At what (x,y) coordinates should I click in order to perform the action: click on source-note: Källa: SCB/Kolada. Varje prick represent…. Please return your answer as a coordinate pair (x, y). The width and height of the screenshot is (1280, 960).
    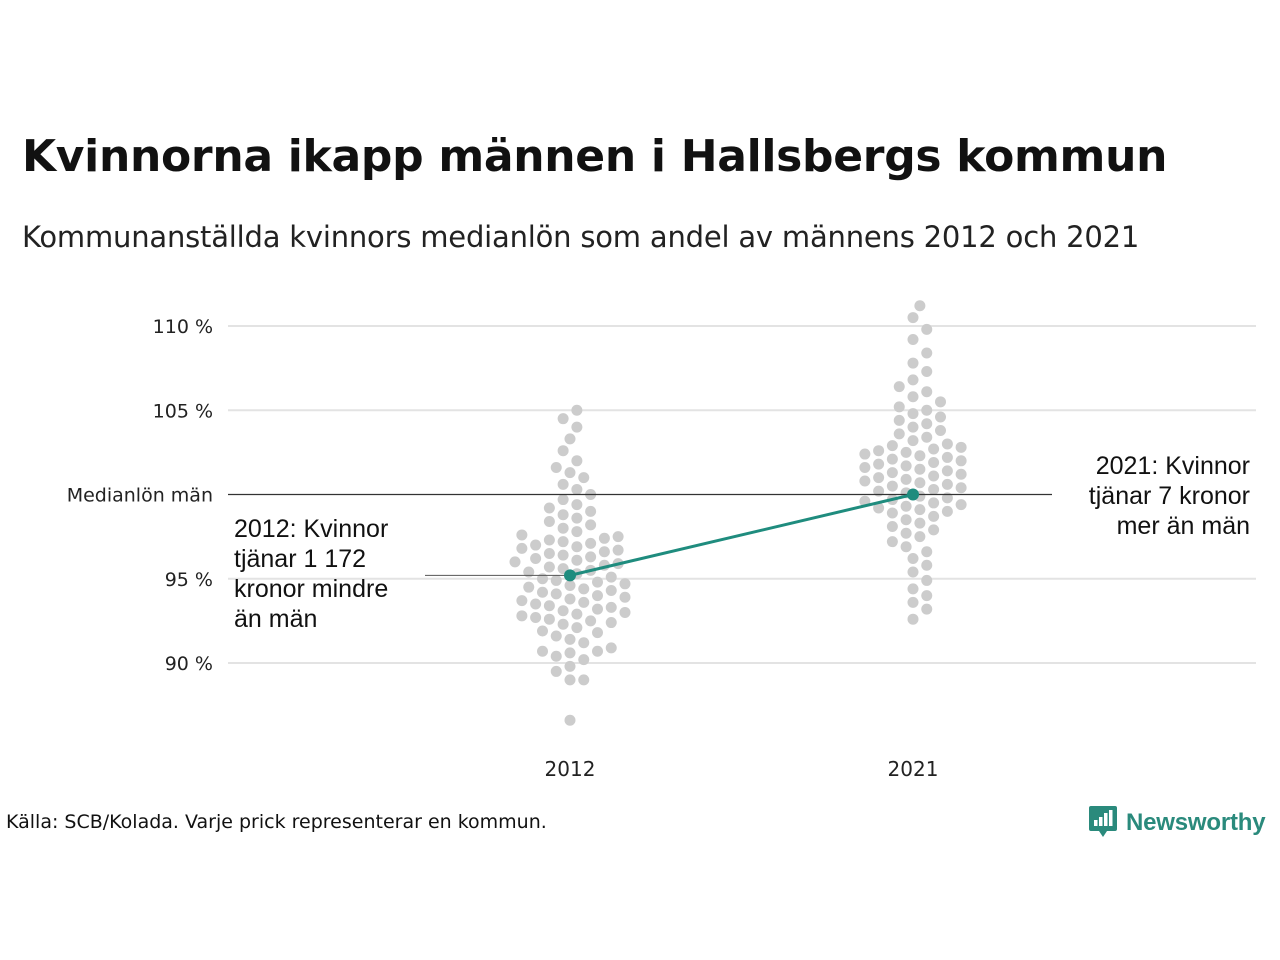
    Looking at the image, I should click on (276, 822).